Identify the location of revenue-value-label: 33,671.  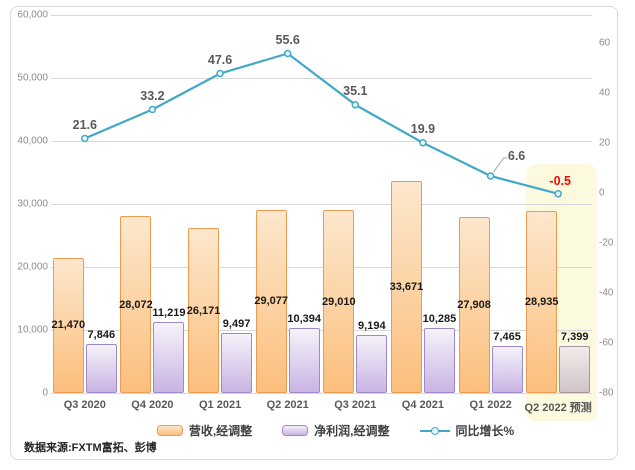
(406, 286).